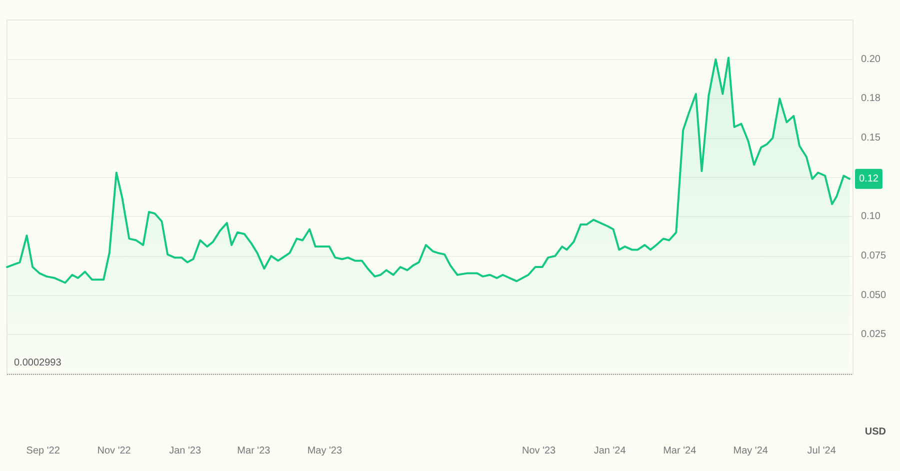  What do you see at coordinates (871, 138) in the screenshot?
I see `y-tick-label: 0.15` at bounding box center [871, 138].